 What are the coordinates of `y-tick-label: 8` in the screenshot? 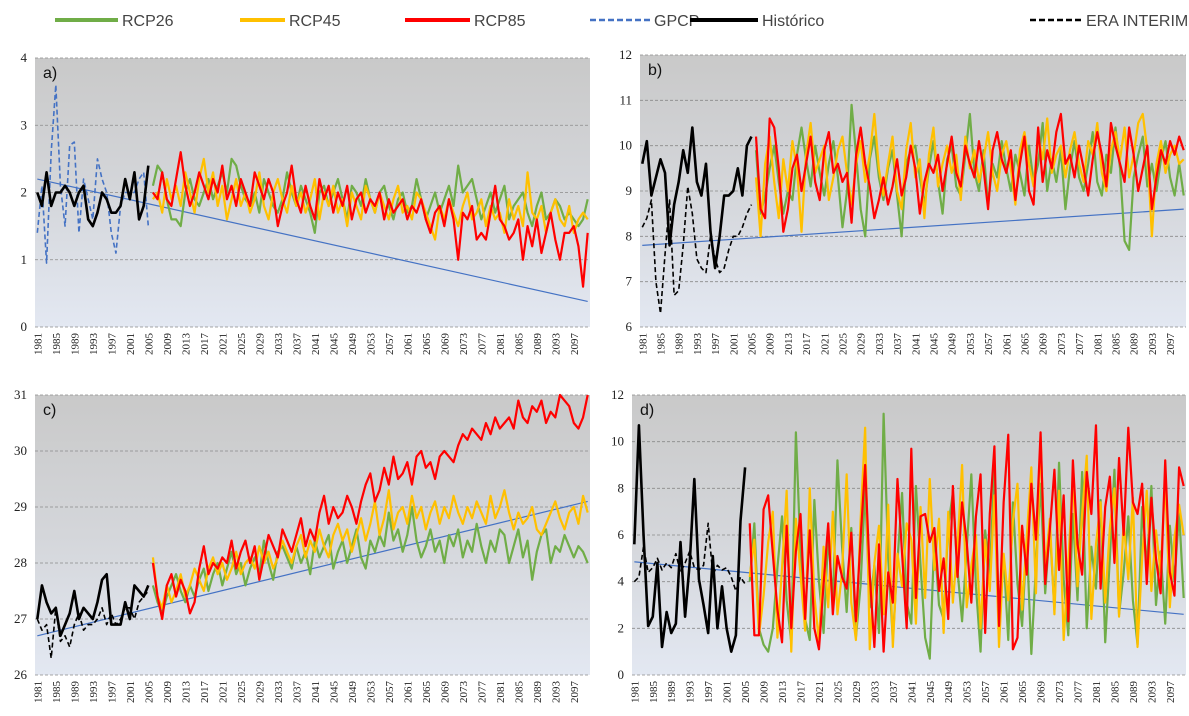 It's located at (621, 487).